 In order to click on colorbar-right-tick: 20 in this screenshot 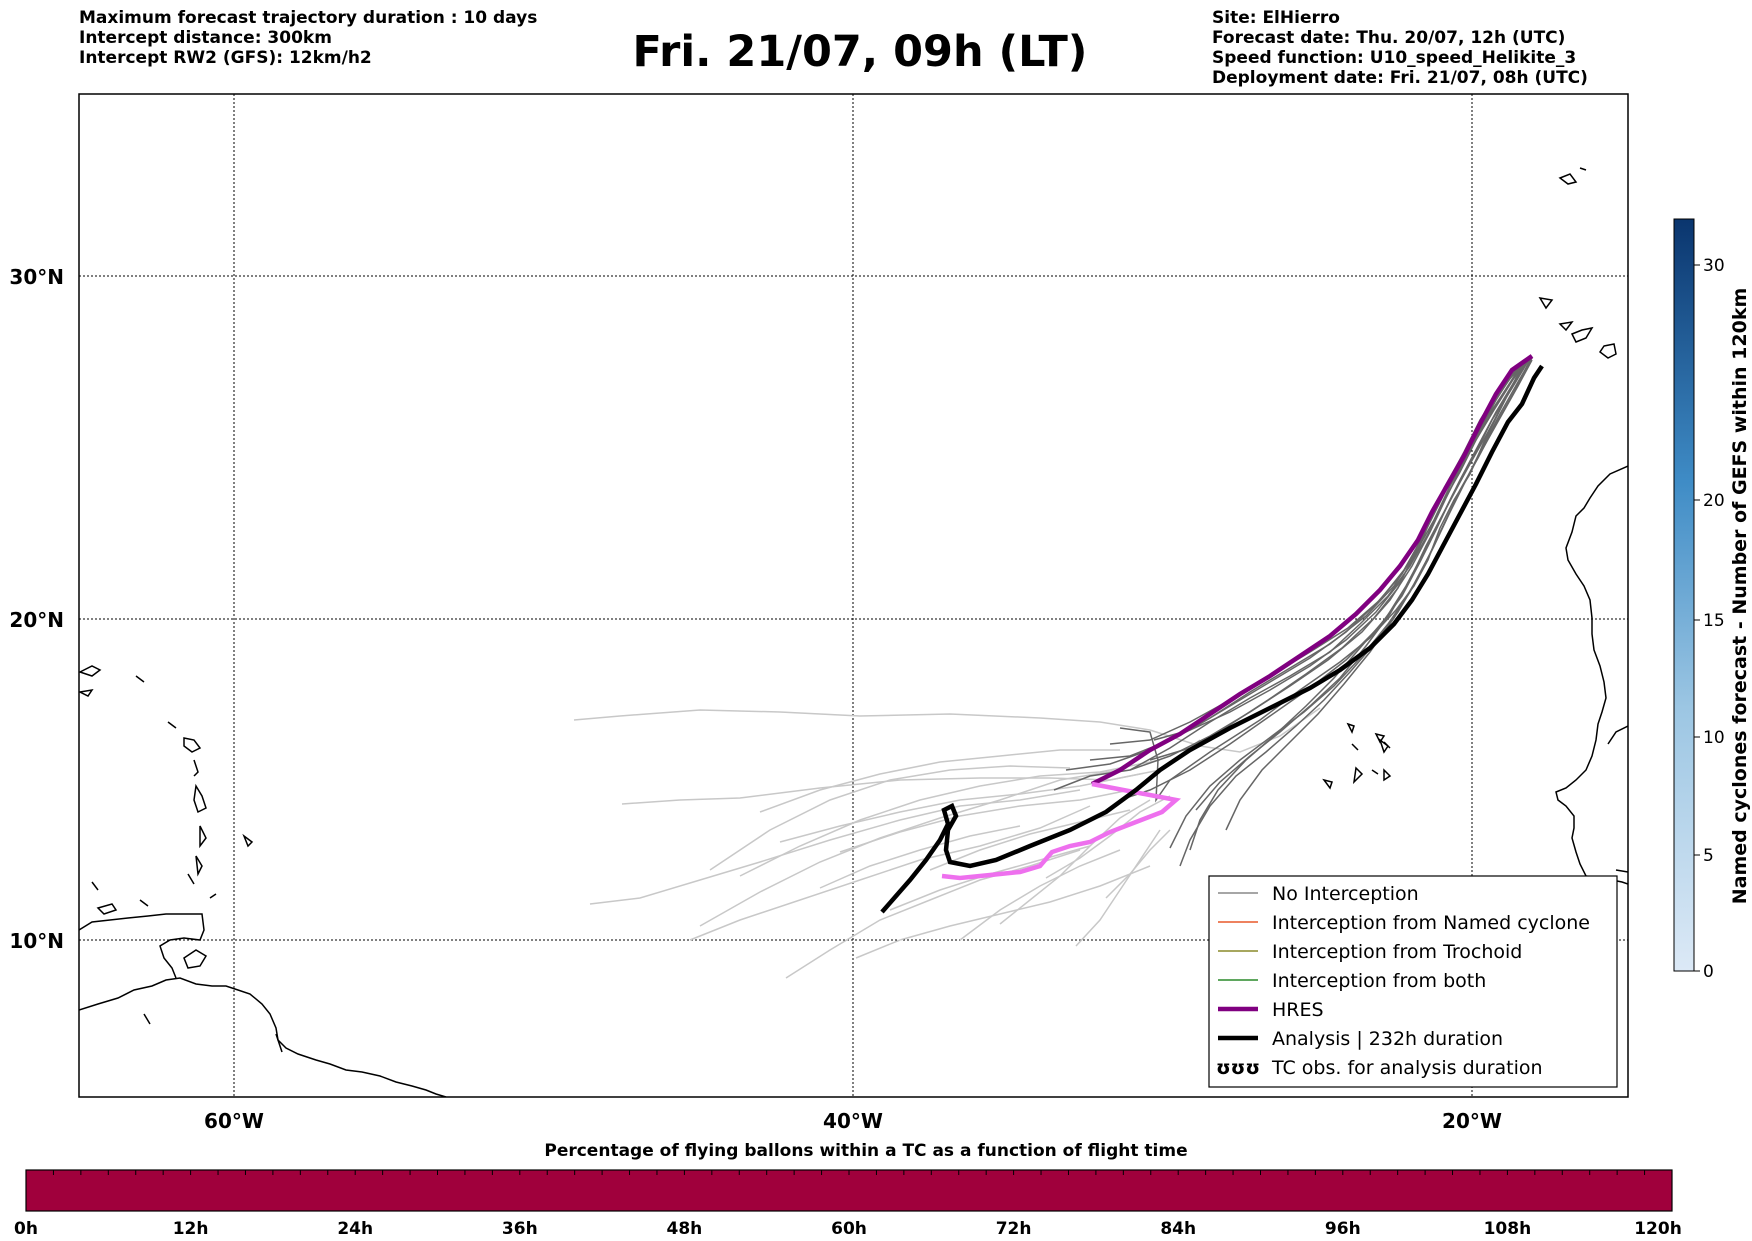, I will do `click(1714, 501)`.